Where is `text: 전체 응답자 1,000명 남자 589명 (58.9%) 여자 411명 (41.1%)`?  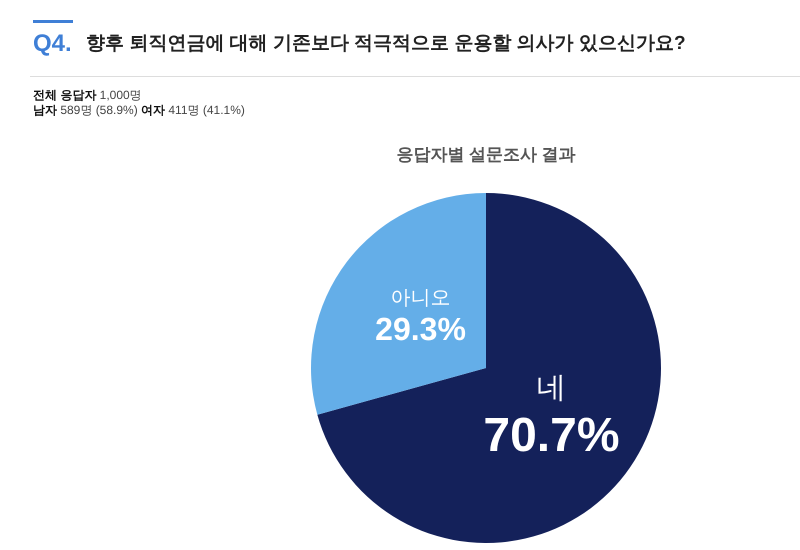
text: 전체 응답자 1,000명 남자 589명 (58.9%) 여자 411명 (41.1%) is located at coordinates (139, 102).